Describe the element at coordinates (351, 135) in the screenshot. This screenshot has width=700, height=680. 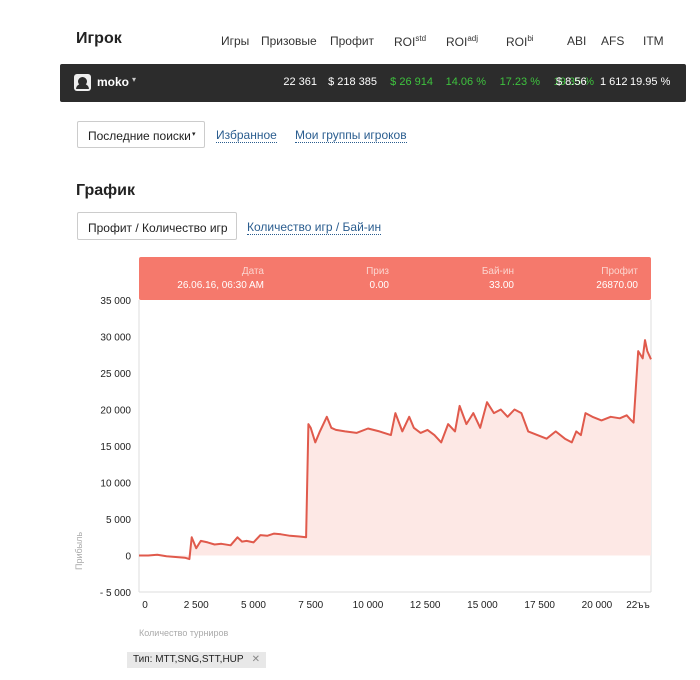
I see `player-groups-link: Мои группы игроков` at that location.